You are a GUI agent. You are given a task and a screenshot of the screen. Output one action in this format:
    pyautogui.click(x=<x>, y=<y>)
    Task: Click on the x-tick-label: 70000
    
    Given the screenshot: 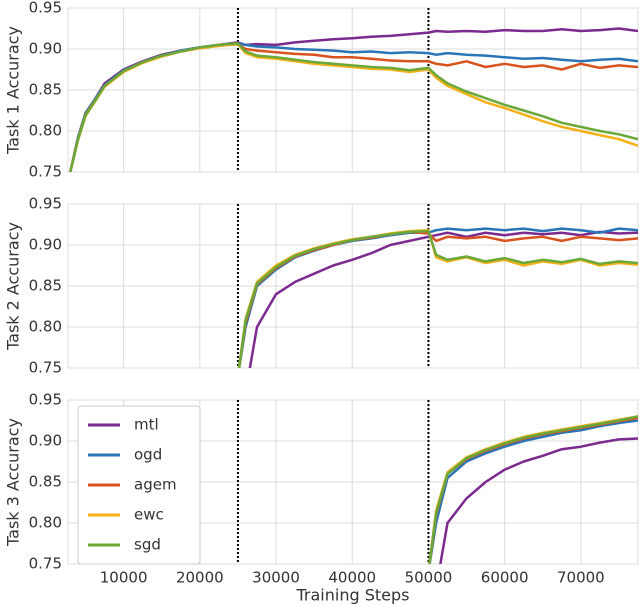 What is the action you would take?
    pyautogui.click(x=581, y=578)
    